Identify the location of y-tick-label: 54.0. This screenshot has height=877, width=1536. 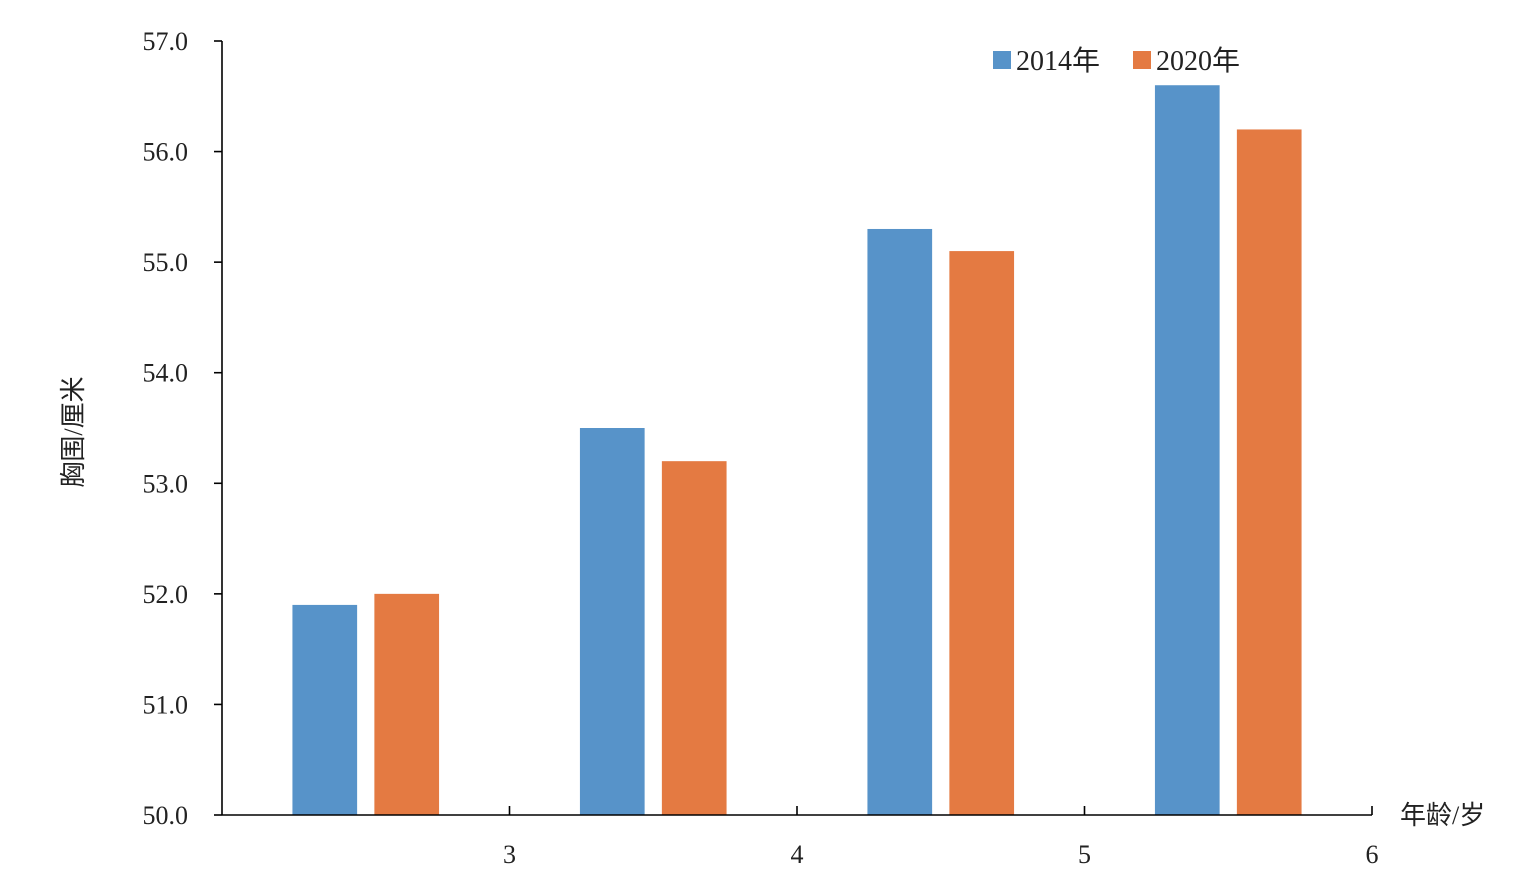
(166, 373).